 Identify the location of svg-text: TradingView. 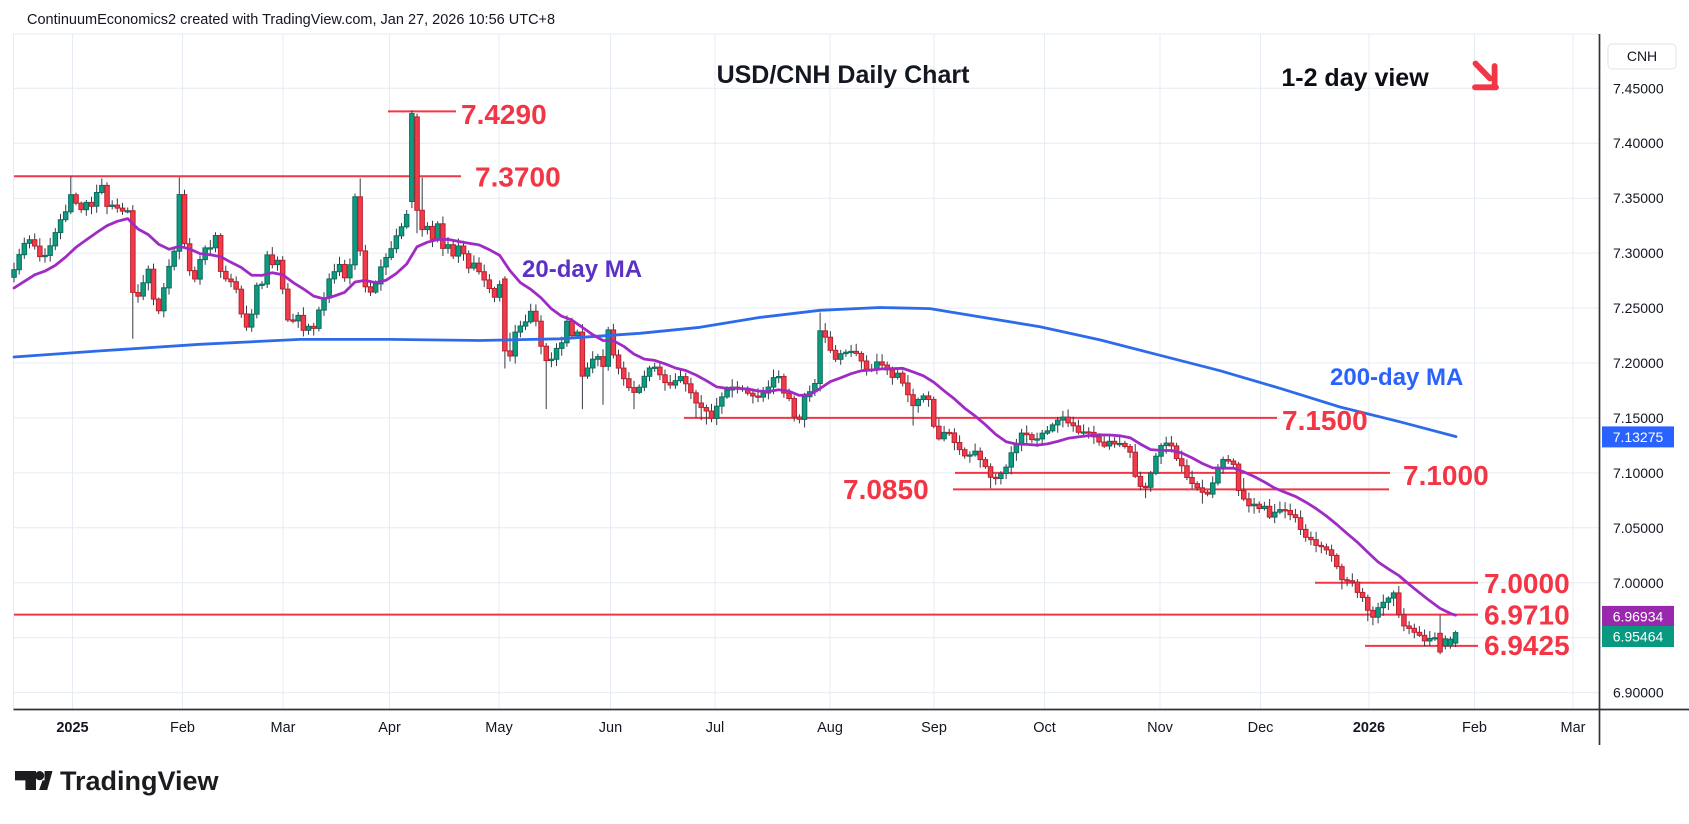
(140, 781).